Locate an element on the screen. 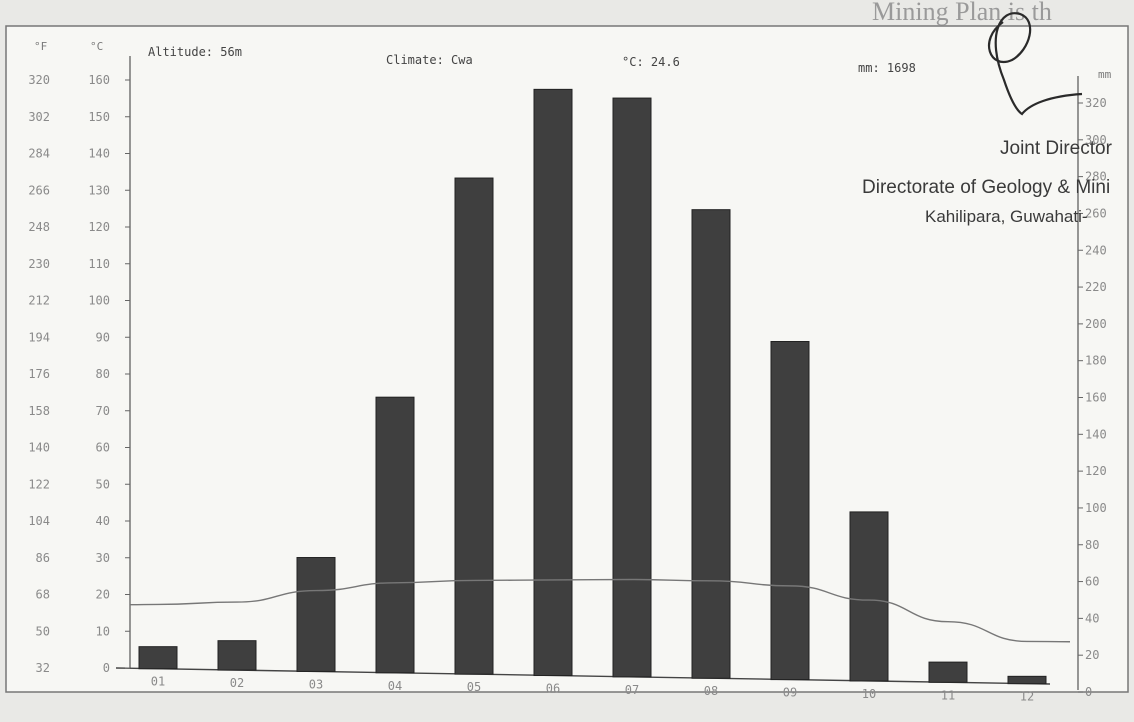  precipitation-tick-label: 40 is located at coordinates (1092, 618).